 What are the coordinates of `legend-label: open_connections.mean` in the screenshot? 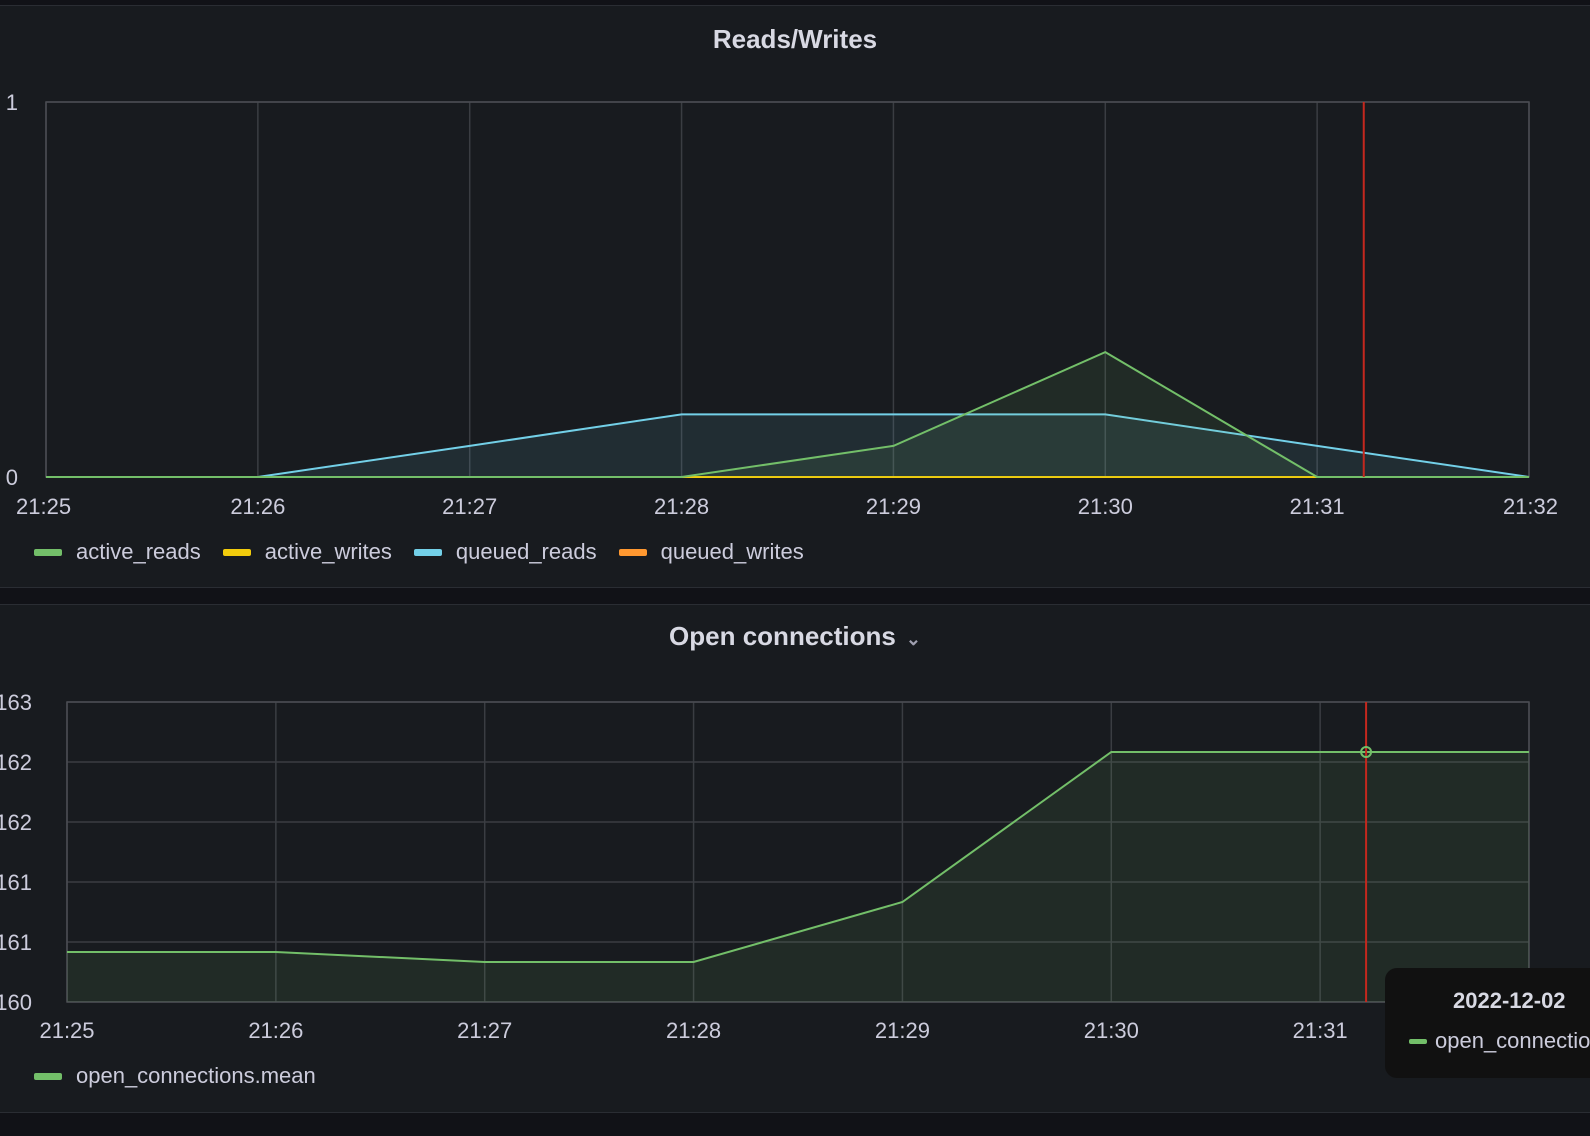 It's located at (196, 1075).